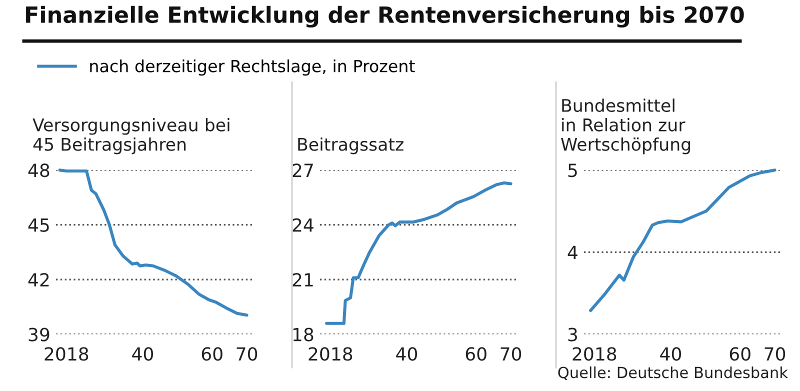  I want to click on y-tick-label: 4, so click(573, 253).